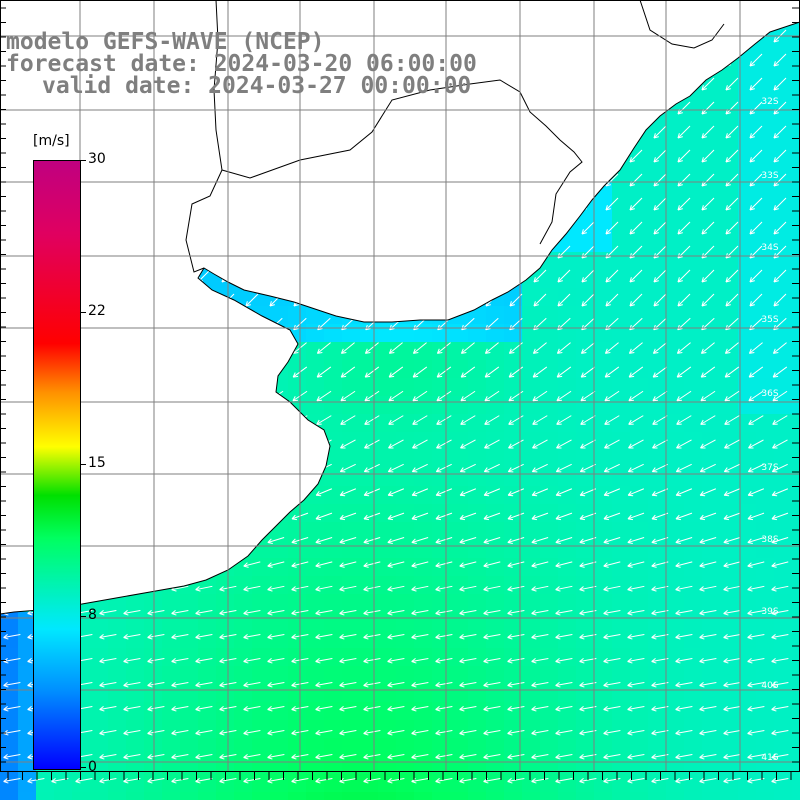  Describe the element at coordinates (769, 394) in the screenshot. I see `latitude-label: 36S` at that location.